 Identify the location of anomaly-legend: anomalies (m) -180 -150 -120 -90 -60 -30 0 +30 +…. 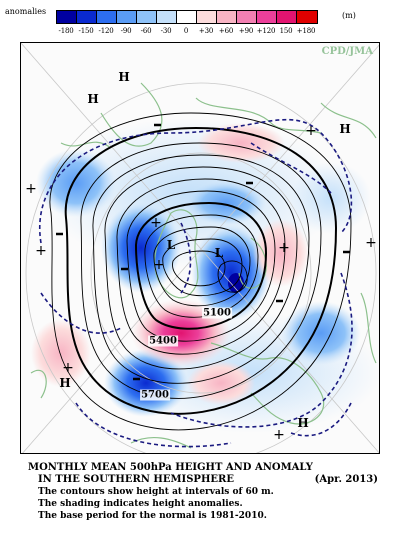
(200, 23).